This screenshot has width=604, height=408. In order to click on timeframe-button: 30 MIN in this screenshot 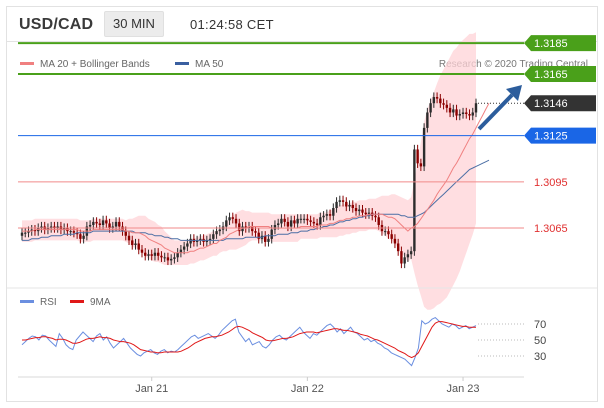, I will do `click(134, 24)`.